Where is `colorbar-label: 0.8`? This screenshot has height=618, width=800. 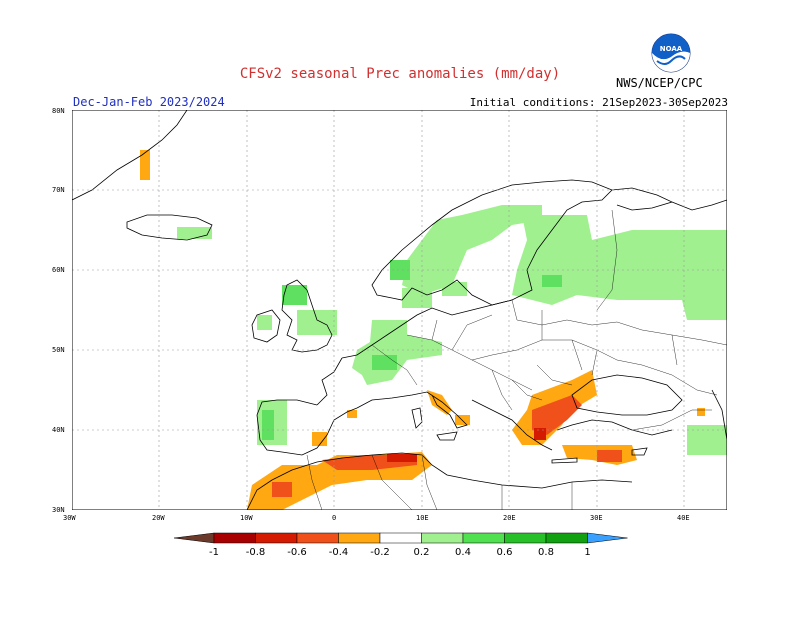 colorbar-label: 0.8 is located at coordinates (546, 552).